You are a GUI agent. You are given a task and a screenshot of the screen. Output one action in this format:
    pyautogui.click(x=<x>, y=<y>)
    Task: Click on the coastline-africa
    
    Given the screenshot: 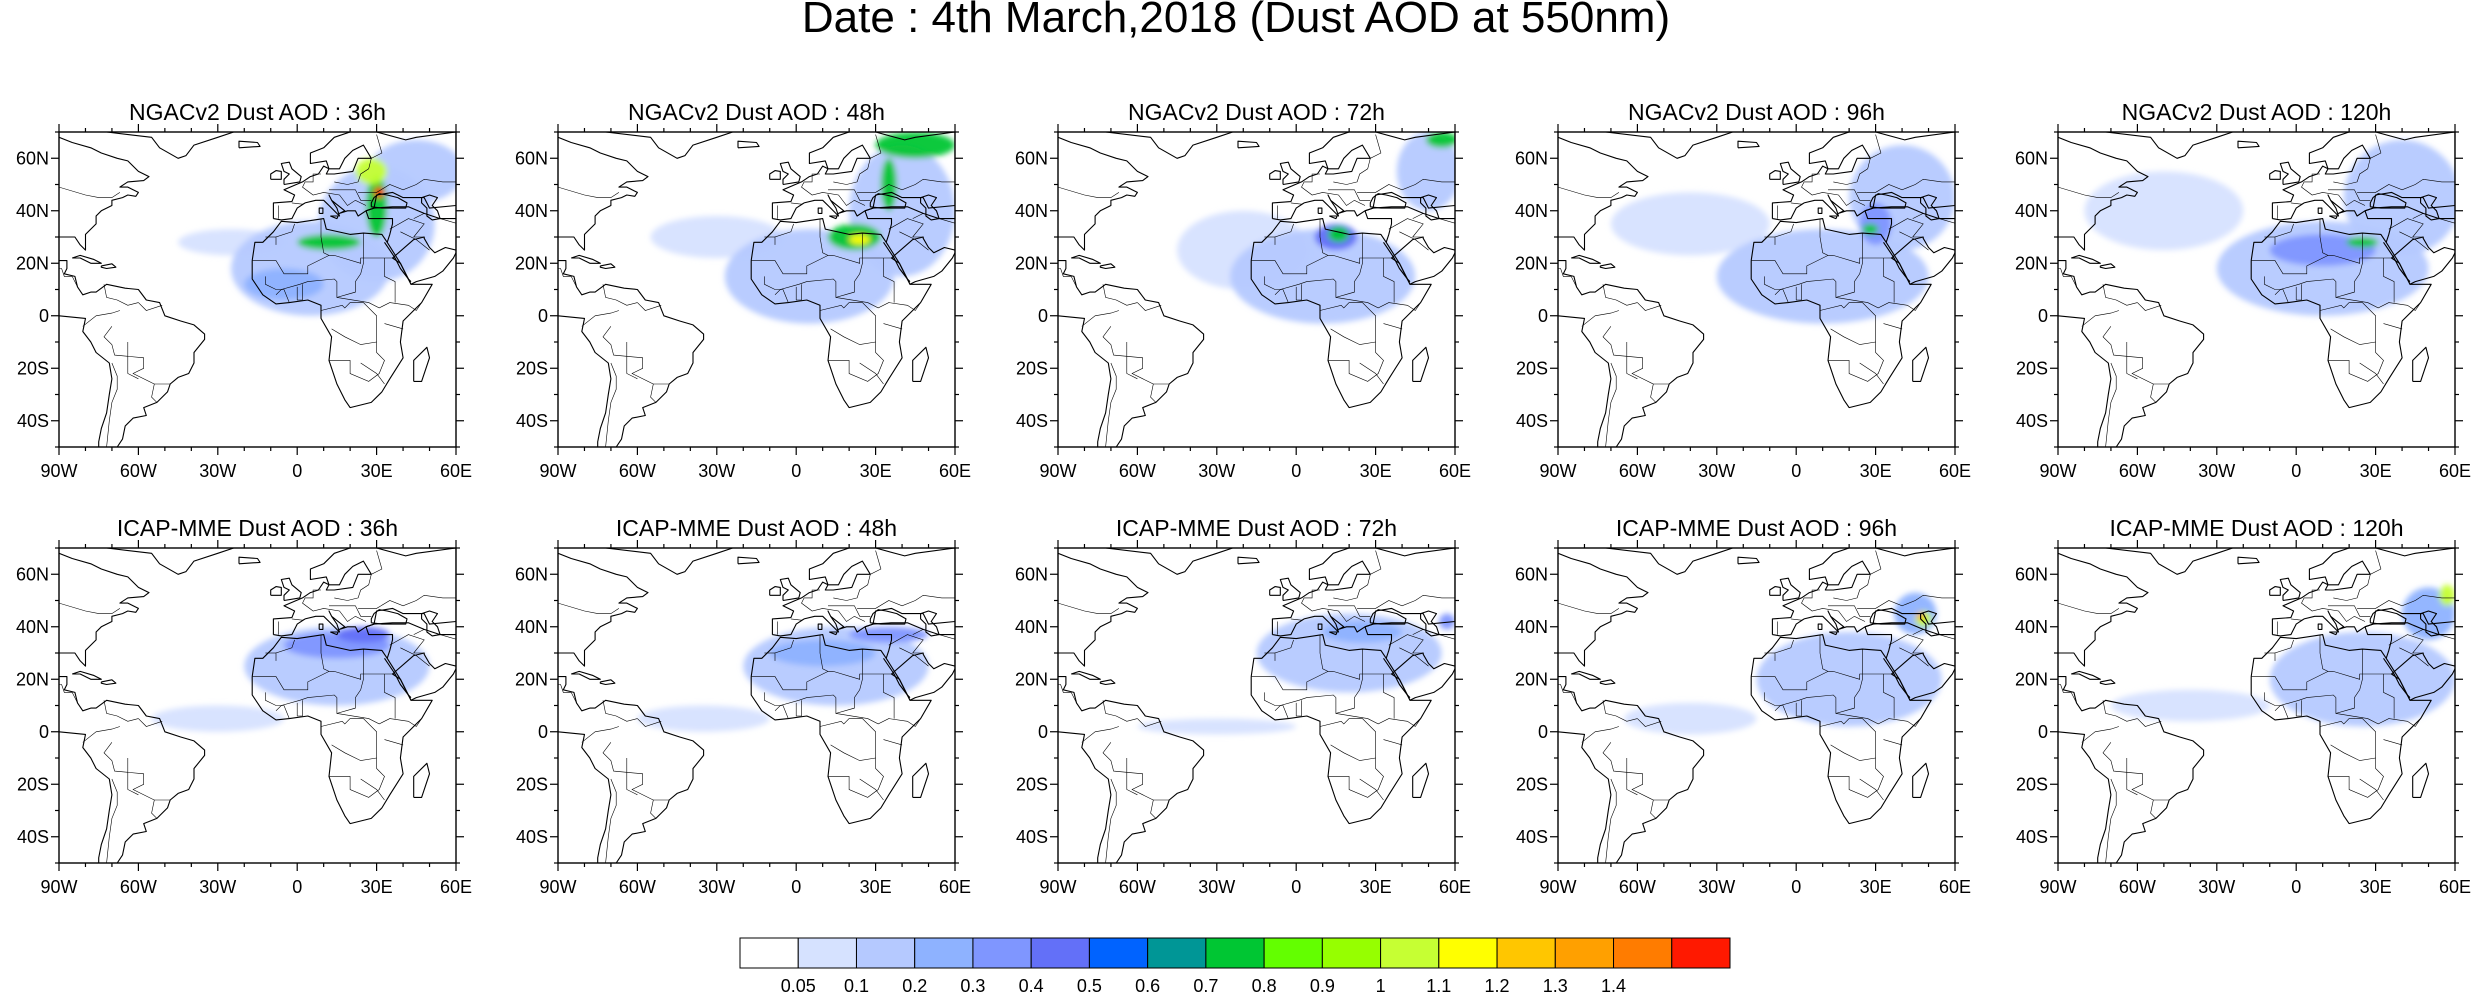 What is the action you would take?
    pyautogui.click(x=1341, y=313)
    